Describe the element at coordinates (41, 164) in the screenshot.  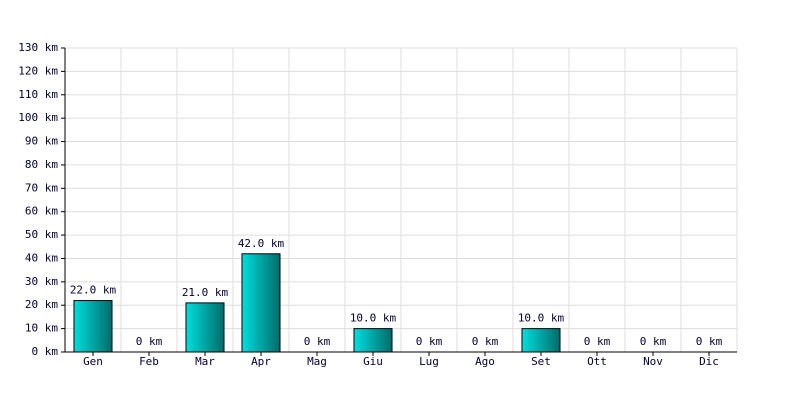
I see `y-tick-label: 80 km` at that location.